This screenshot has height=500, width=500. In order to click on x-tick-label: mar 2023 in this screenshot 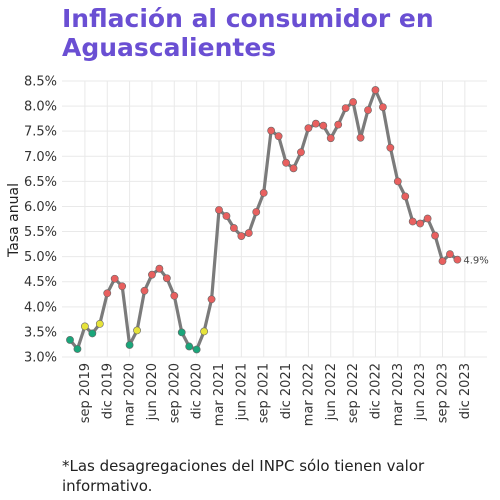, I will do `click(398, 394)`.